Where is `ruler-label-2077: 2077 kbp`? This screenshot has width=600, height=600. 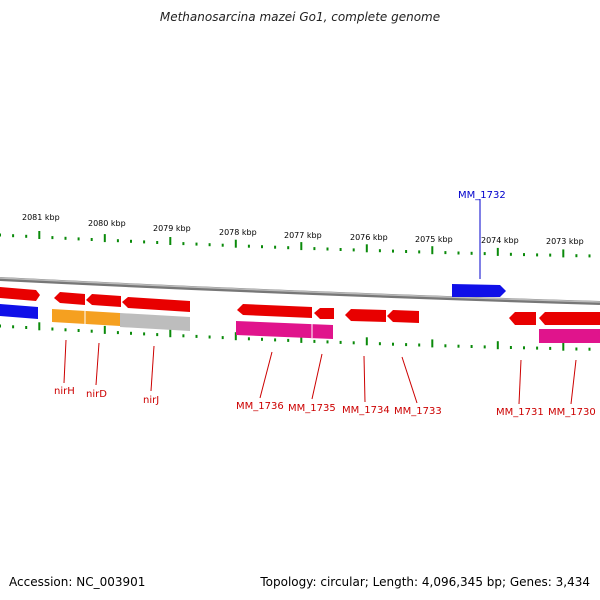
ruler-label-2077: 2077 kbp is located at coordinates (303, 235).